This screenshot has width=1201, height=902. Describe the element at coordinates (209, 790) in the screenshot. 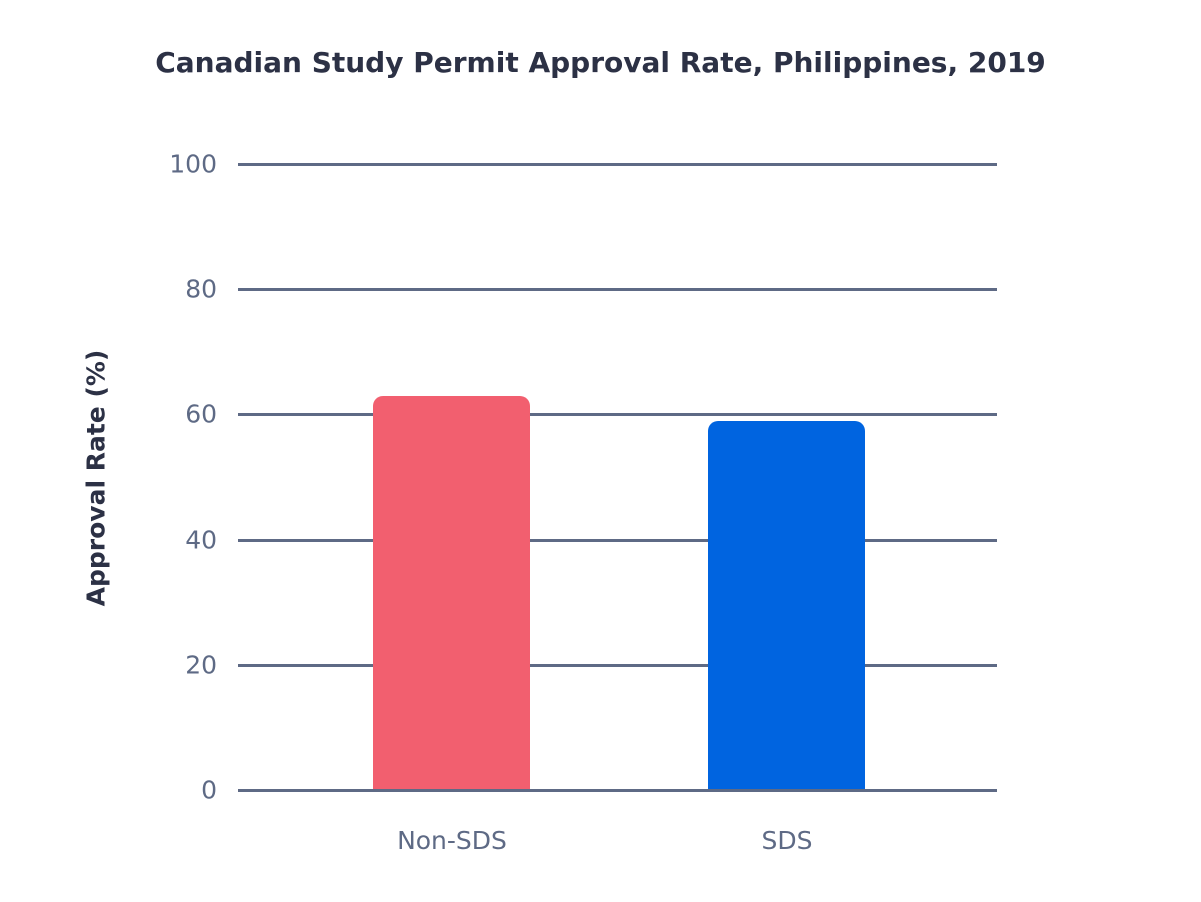

I see `y-tick-label: 0` at that location.